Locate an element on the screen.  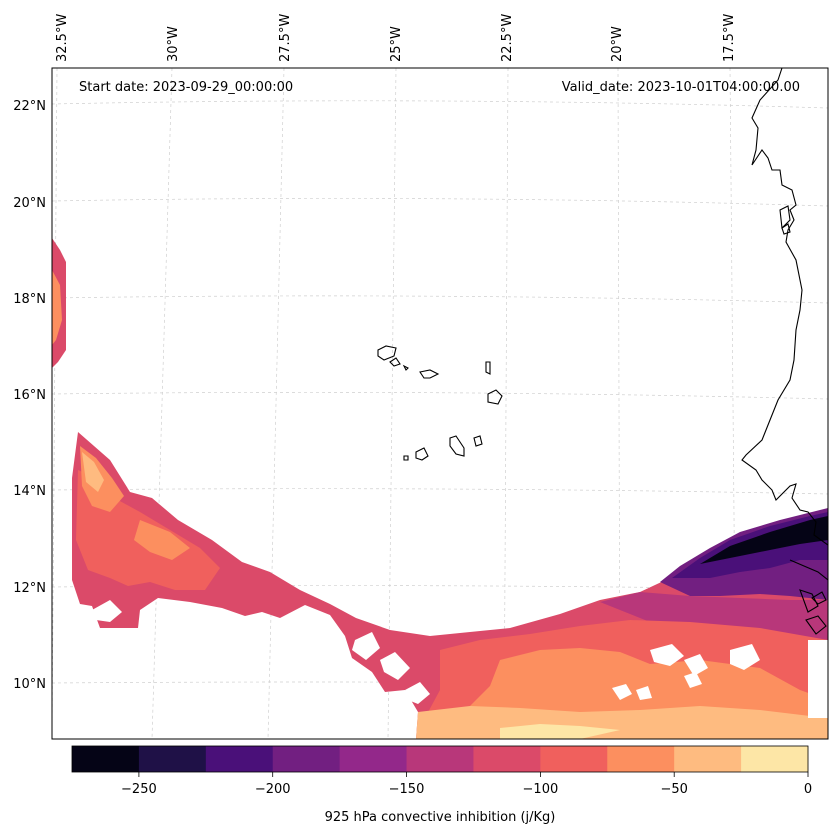
cin-band-south-lighter is located at coordinates (622, 722).